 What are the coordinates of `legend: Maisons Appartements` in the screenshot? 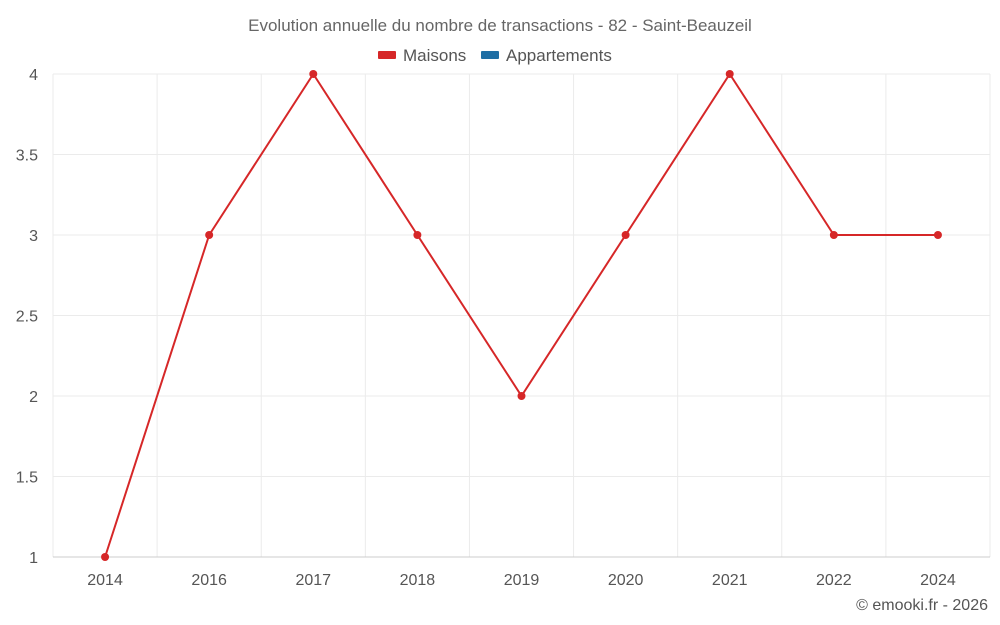 It's located at (495, 55).